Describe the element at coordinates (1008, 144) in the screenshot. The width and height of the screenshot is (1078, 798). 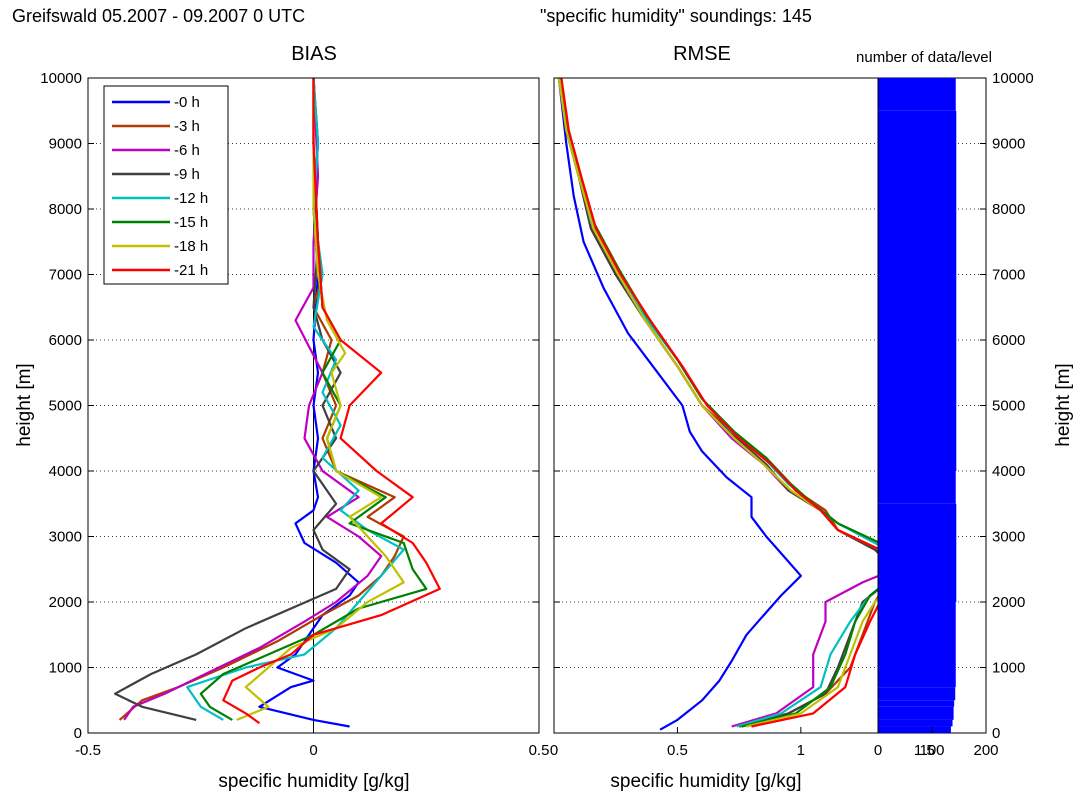
I see `count-ytick-label: 9000` at that location.